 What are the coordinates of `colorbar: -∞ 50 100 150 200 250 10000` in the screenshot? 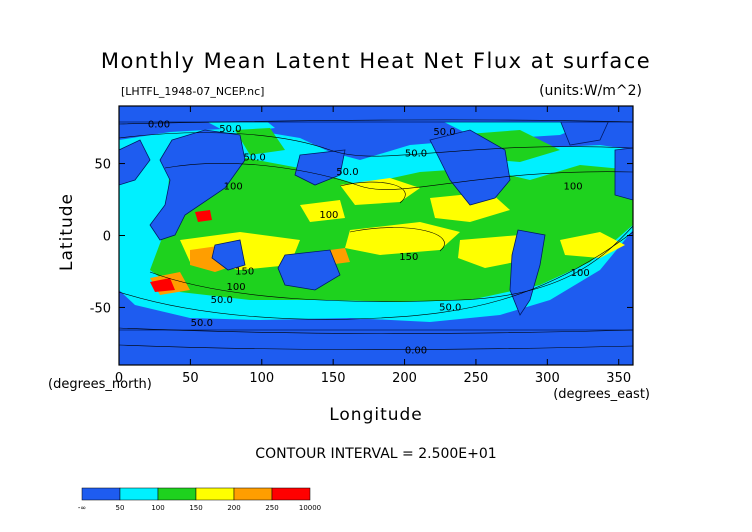 It's located at (199, 499).